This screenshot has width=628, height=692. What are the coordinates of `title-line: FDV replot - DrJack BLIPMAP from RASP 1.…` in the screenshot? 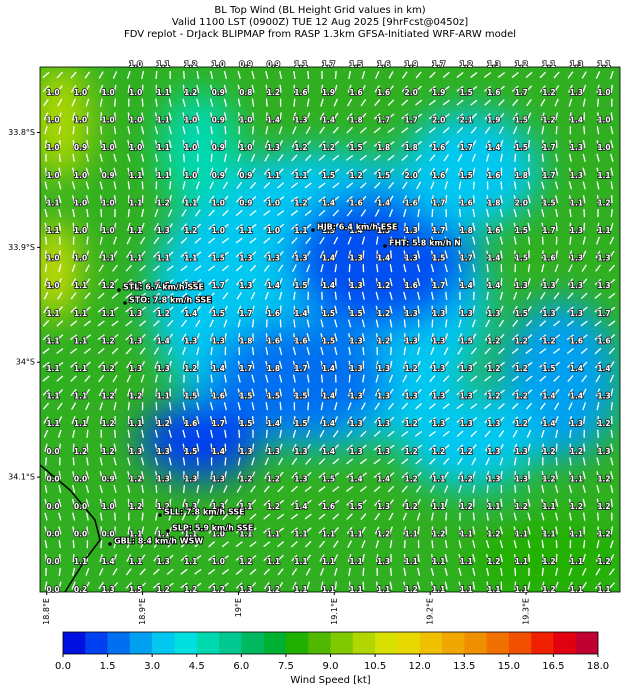 It's located at (320, 34).